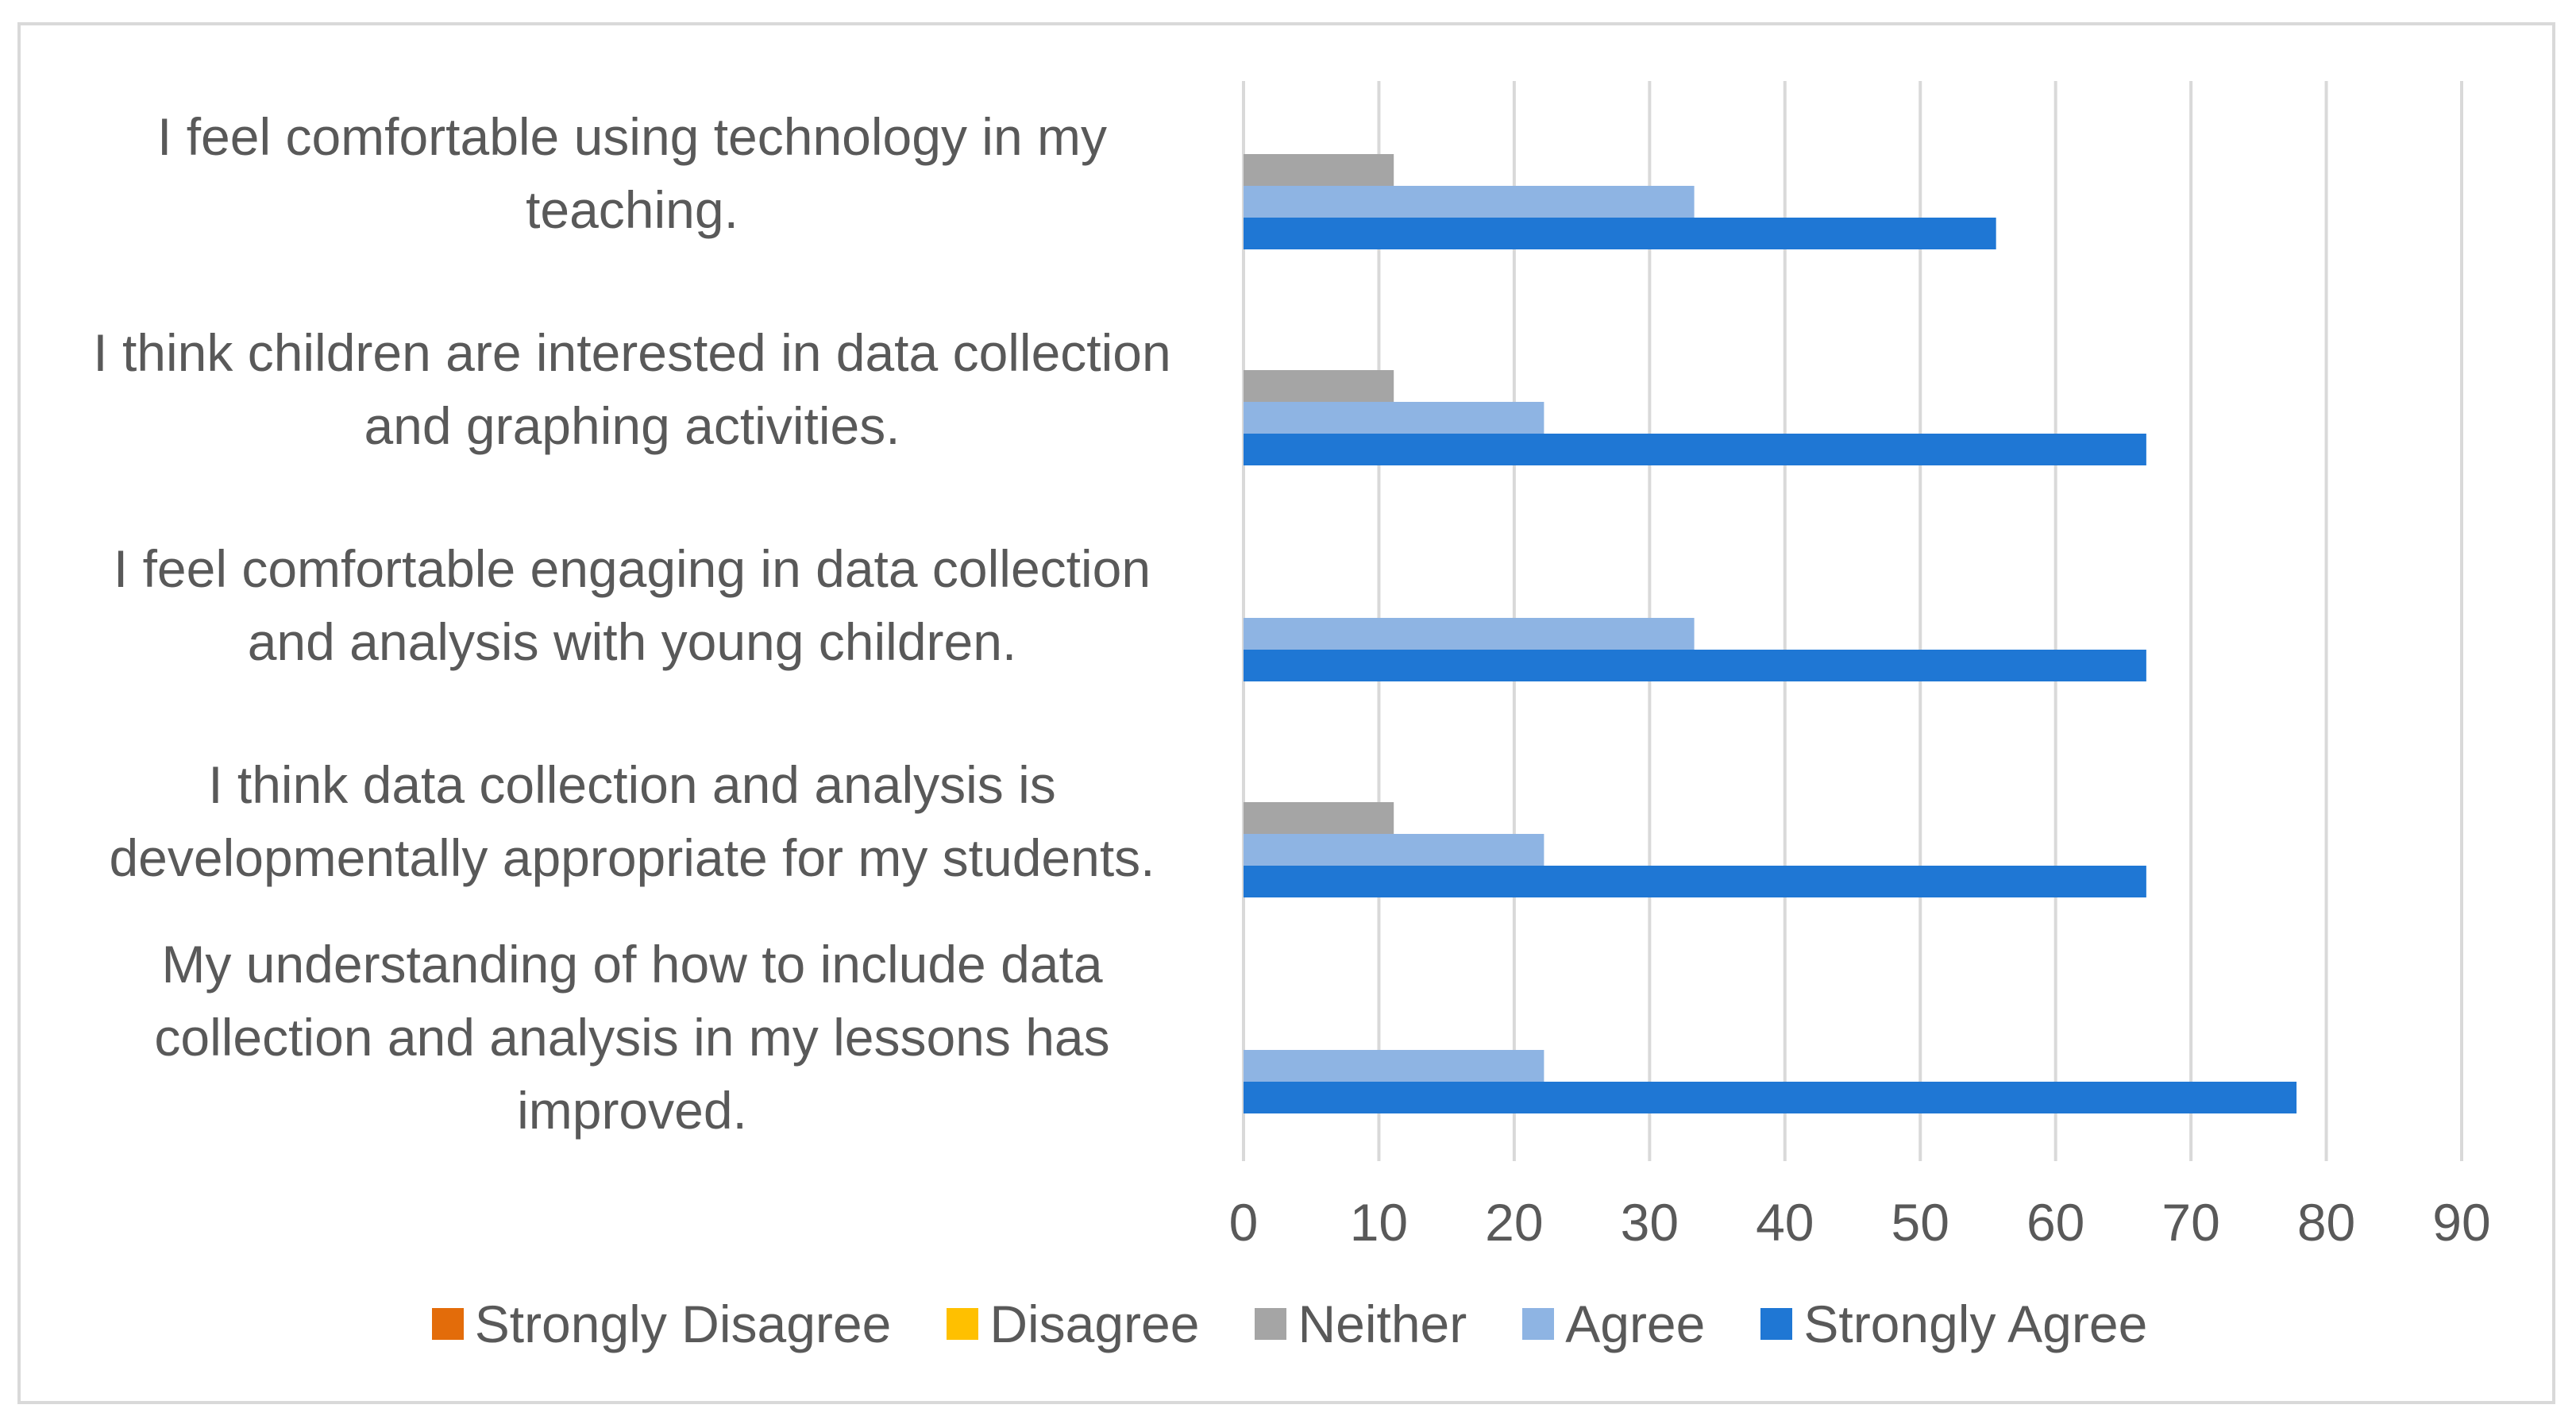  What do you see at coordinates (2190, 1222) in the screenshot?
I see `x-tick-label: 70` at bounding box center [2190, 1222].